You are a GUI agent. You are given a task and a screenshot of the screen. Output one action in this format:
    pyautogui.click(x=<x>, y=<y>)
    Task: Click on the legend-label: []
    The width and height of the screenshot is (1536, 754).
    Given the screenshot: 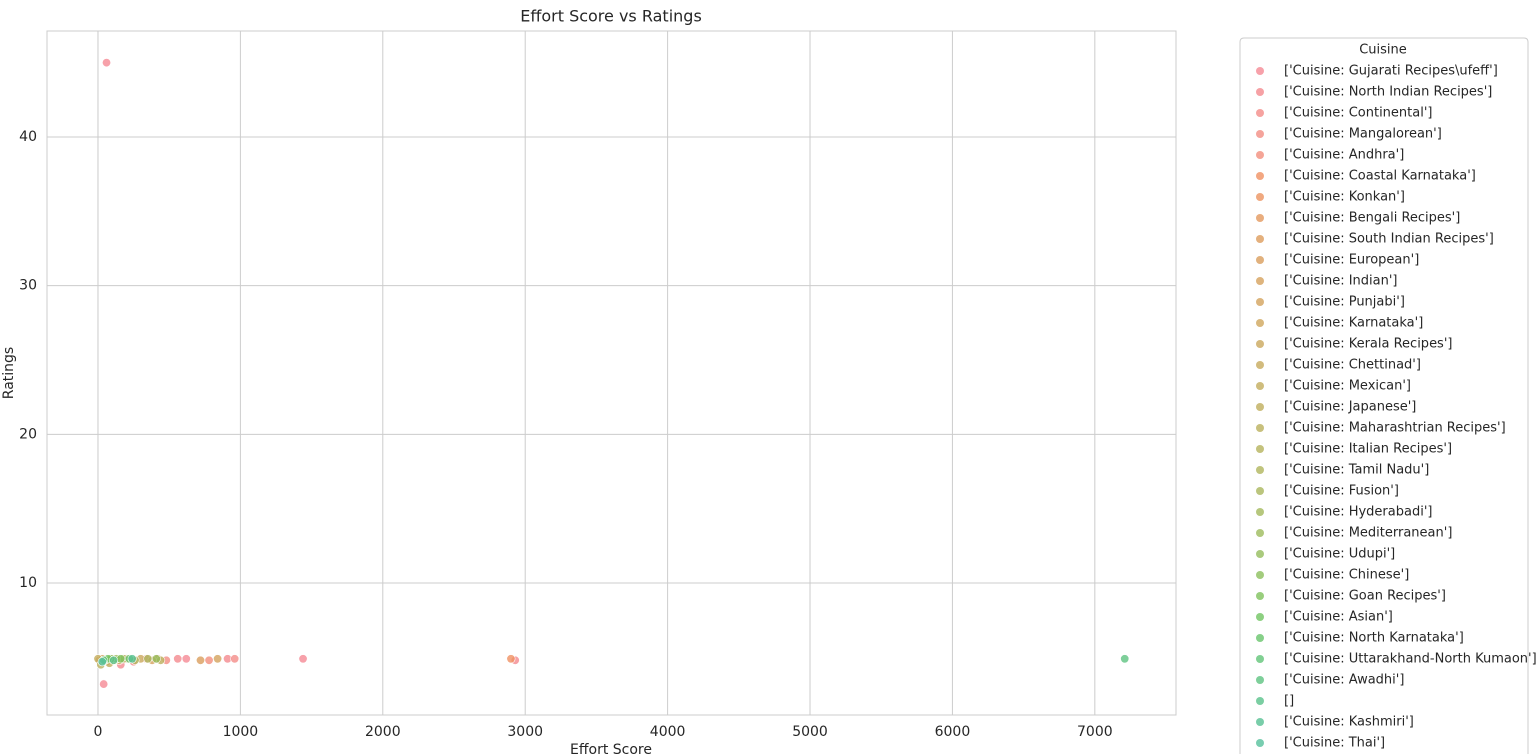 What is the action you would take?
    pyautogui.click(x=1289, y=701)
    